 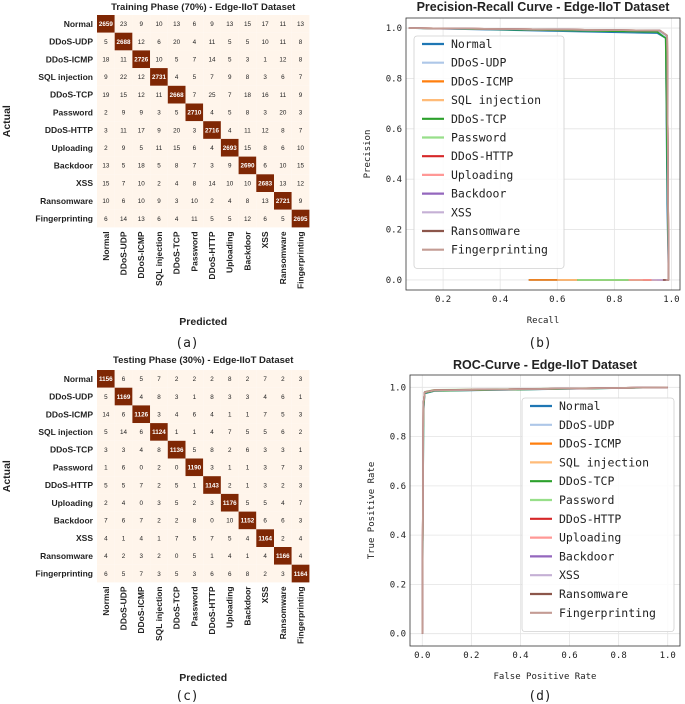 What do you see at coordinates (177, 468) in the screenshot?
I see `test-confusion-matrix-cell-value: 0` at bounding box center [177, 468].